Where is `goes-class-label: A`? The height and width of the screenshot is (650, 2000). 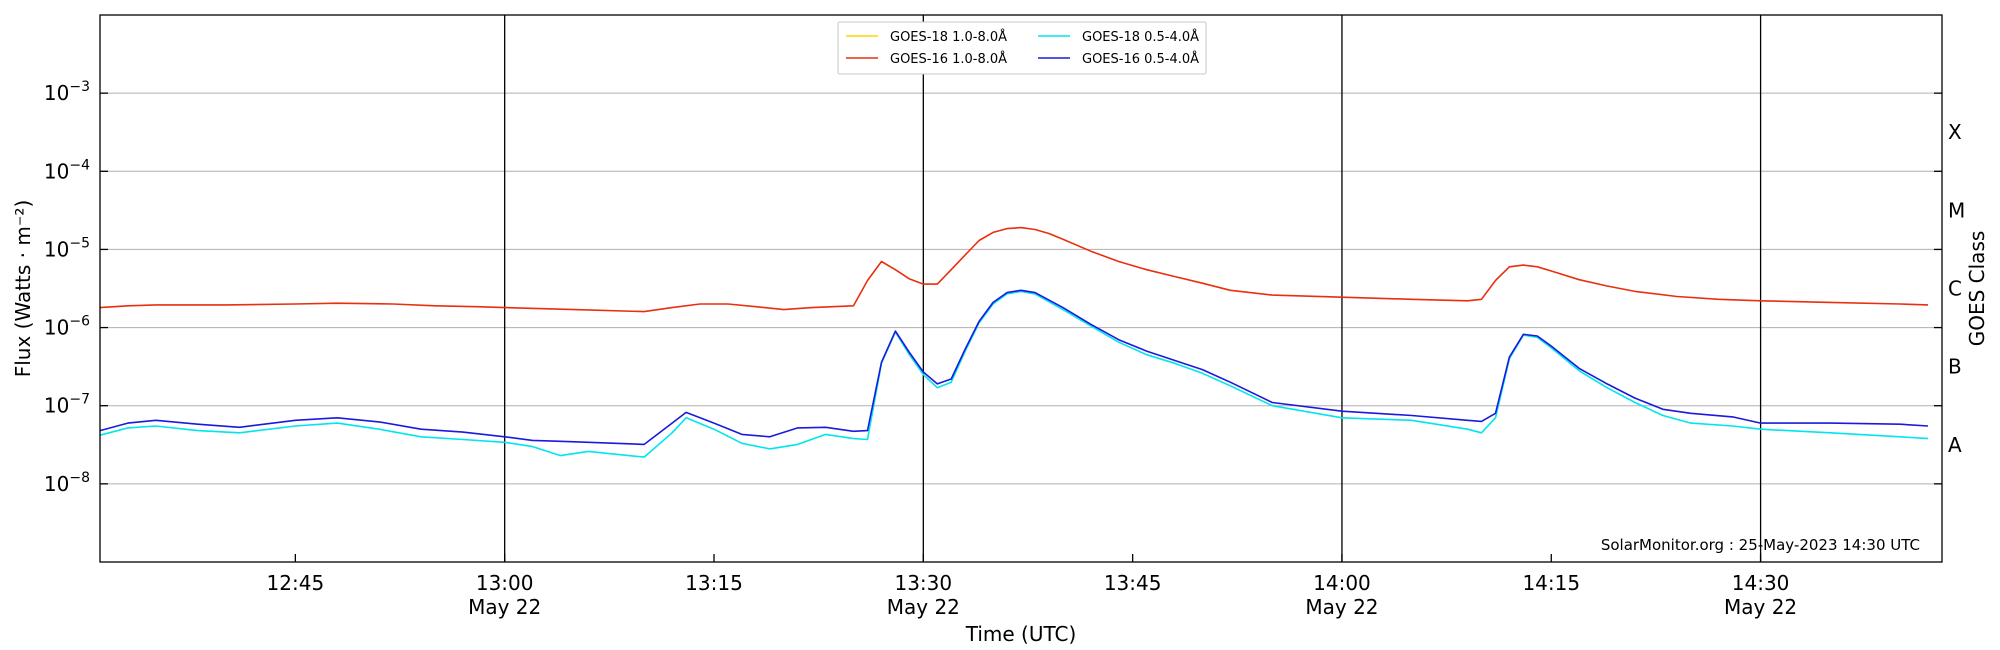 goes-class-label: A is located at coordinates (1955, 445).